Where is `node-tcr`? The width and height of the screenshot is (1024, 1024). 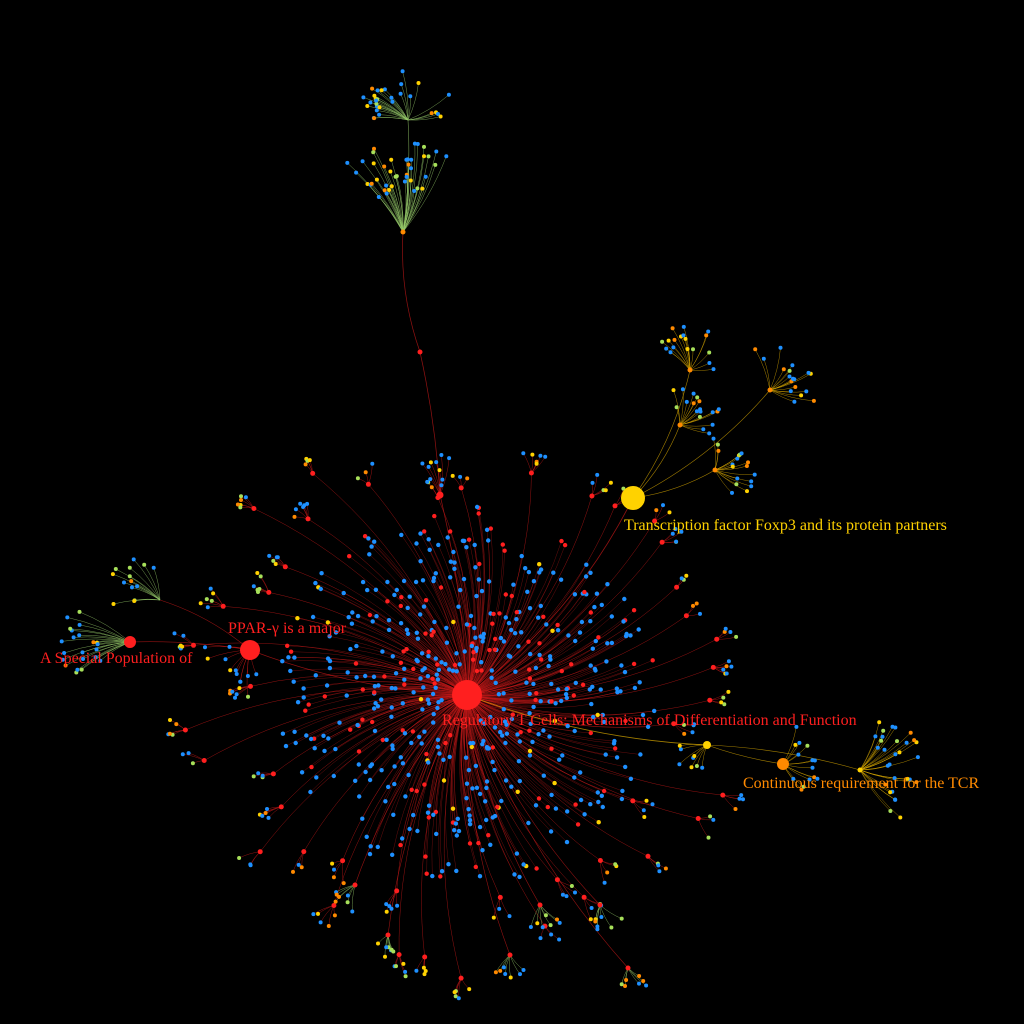 node-tcr is located at coordinates (783, 764).